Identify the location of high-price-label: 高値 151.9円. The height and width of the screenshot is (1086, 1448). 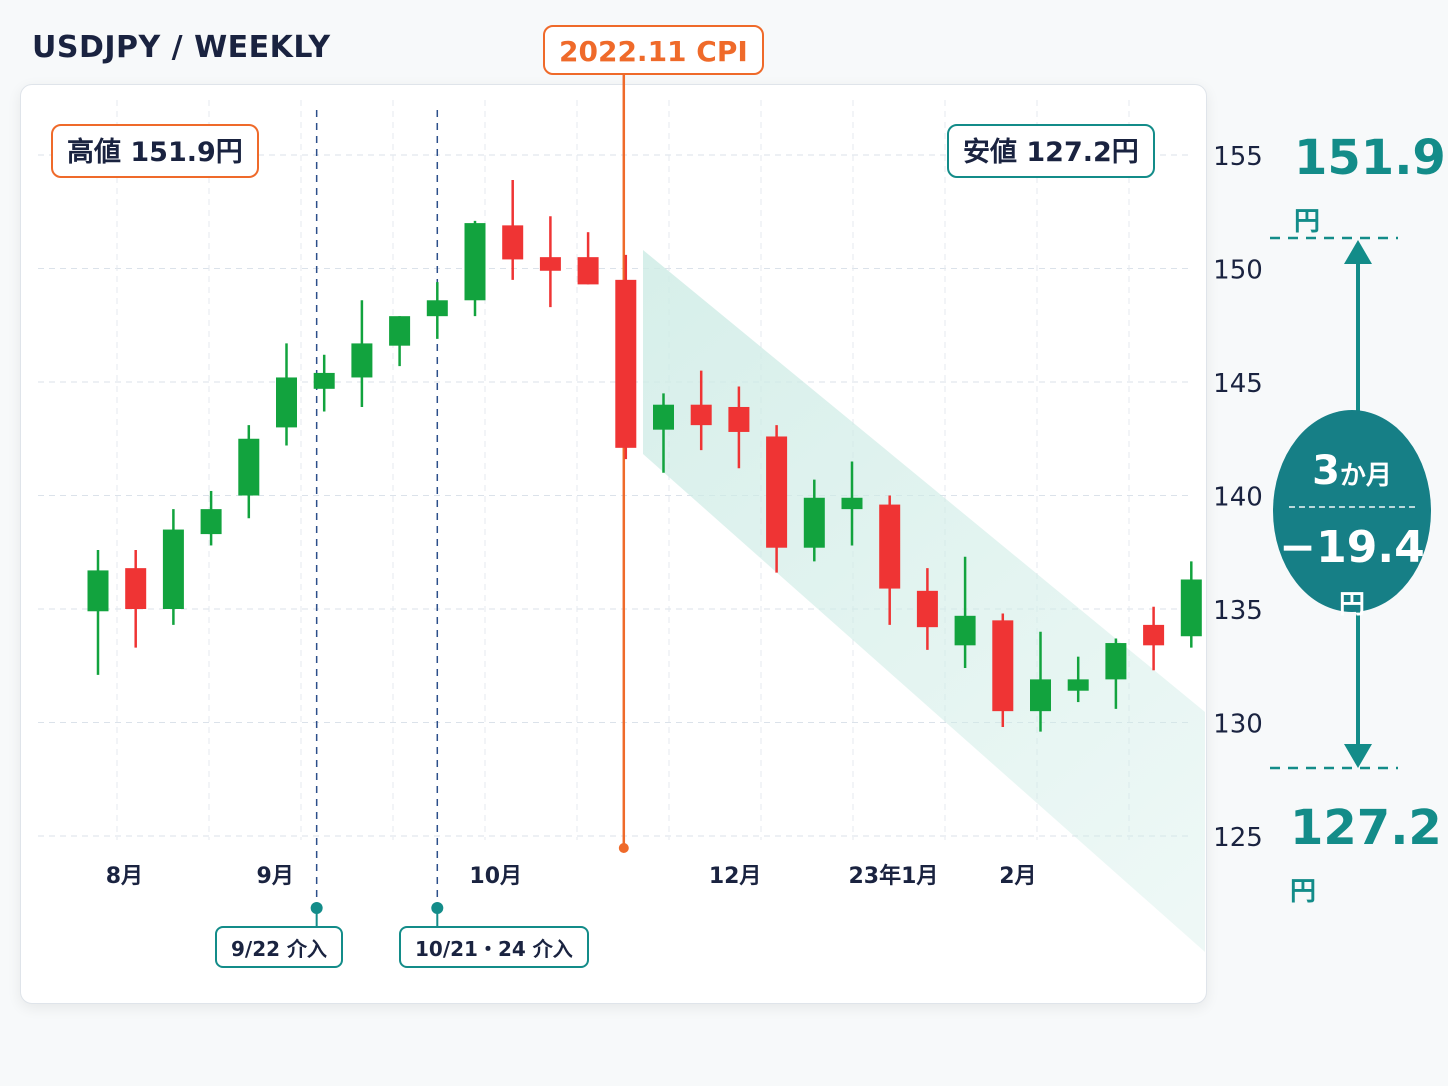
(155, 151).